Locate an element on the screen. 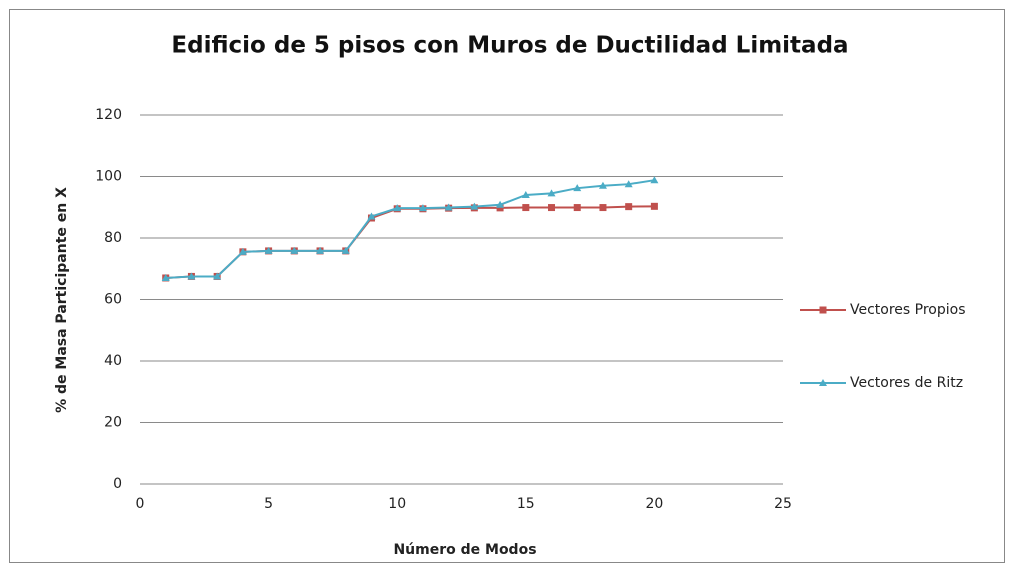 The height and width of the screenshot is (572, 1014). y-tick-label: 60 is located at coordinates (113, 300).